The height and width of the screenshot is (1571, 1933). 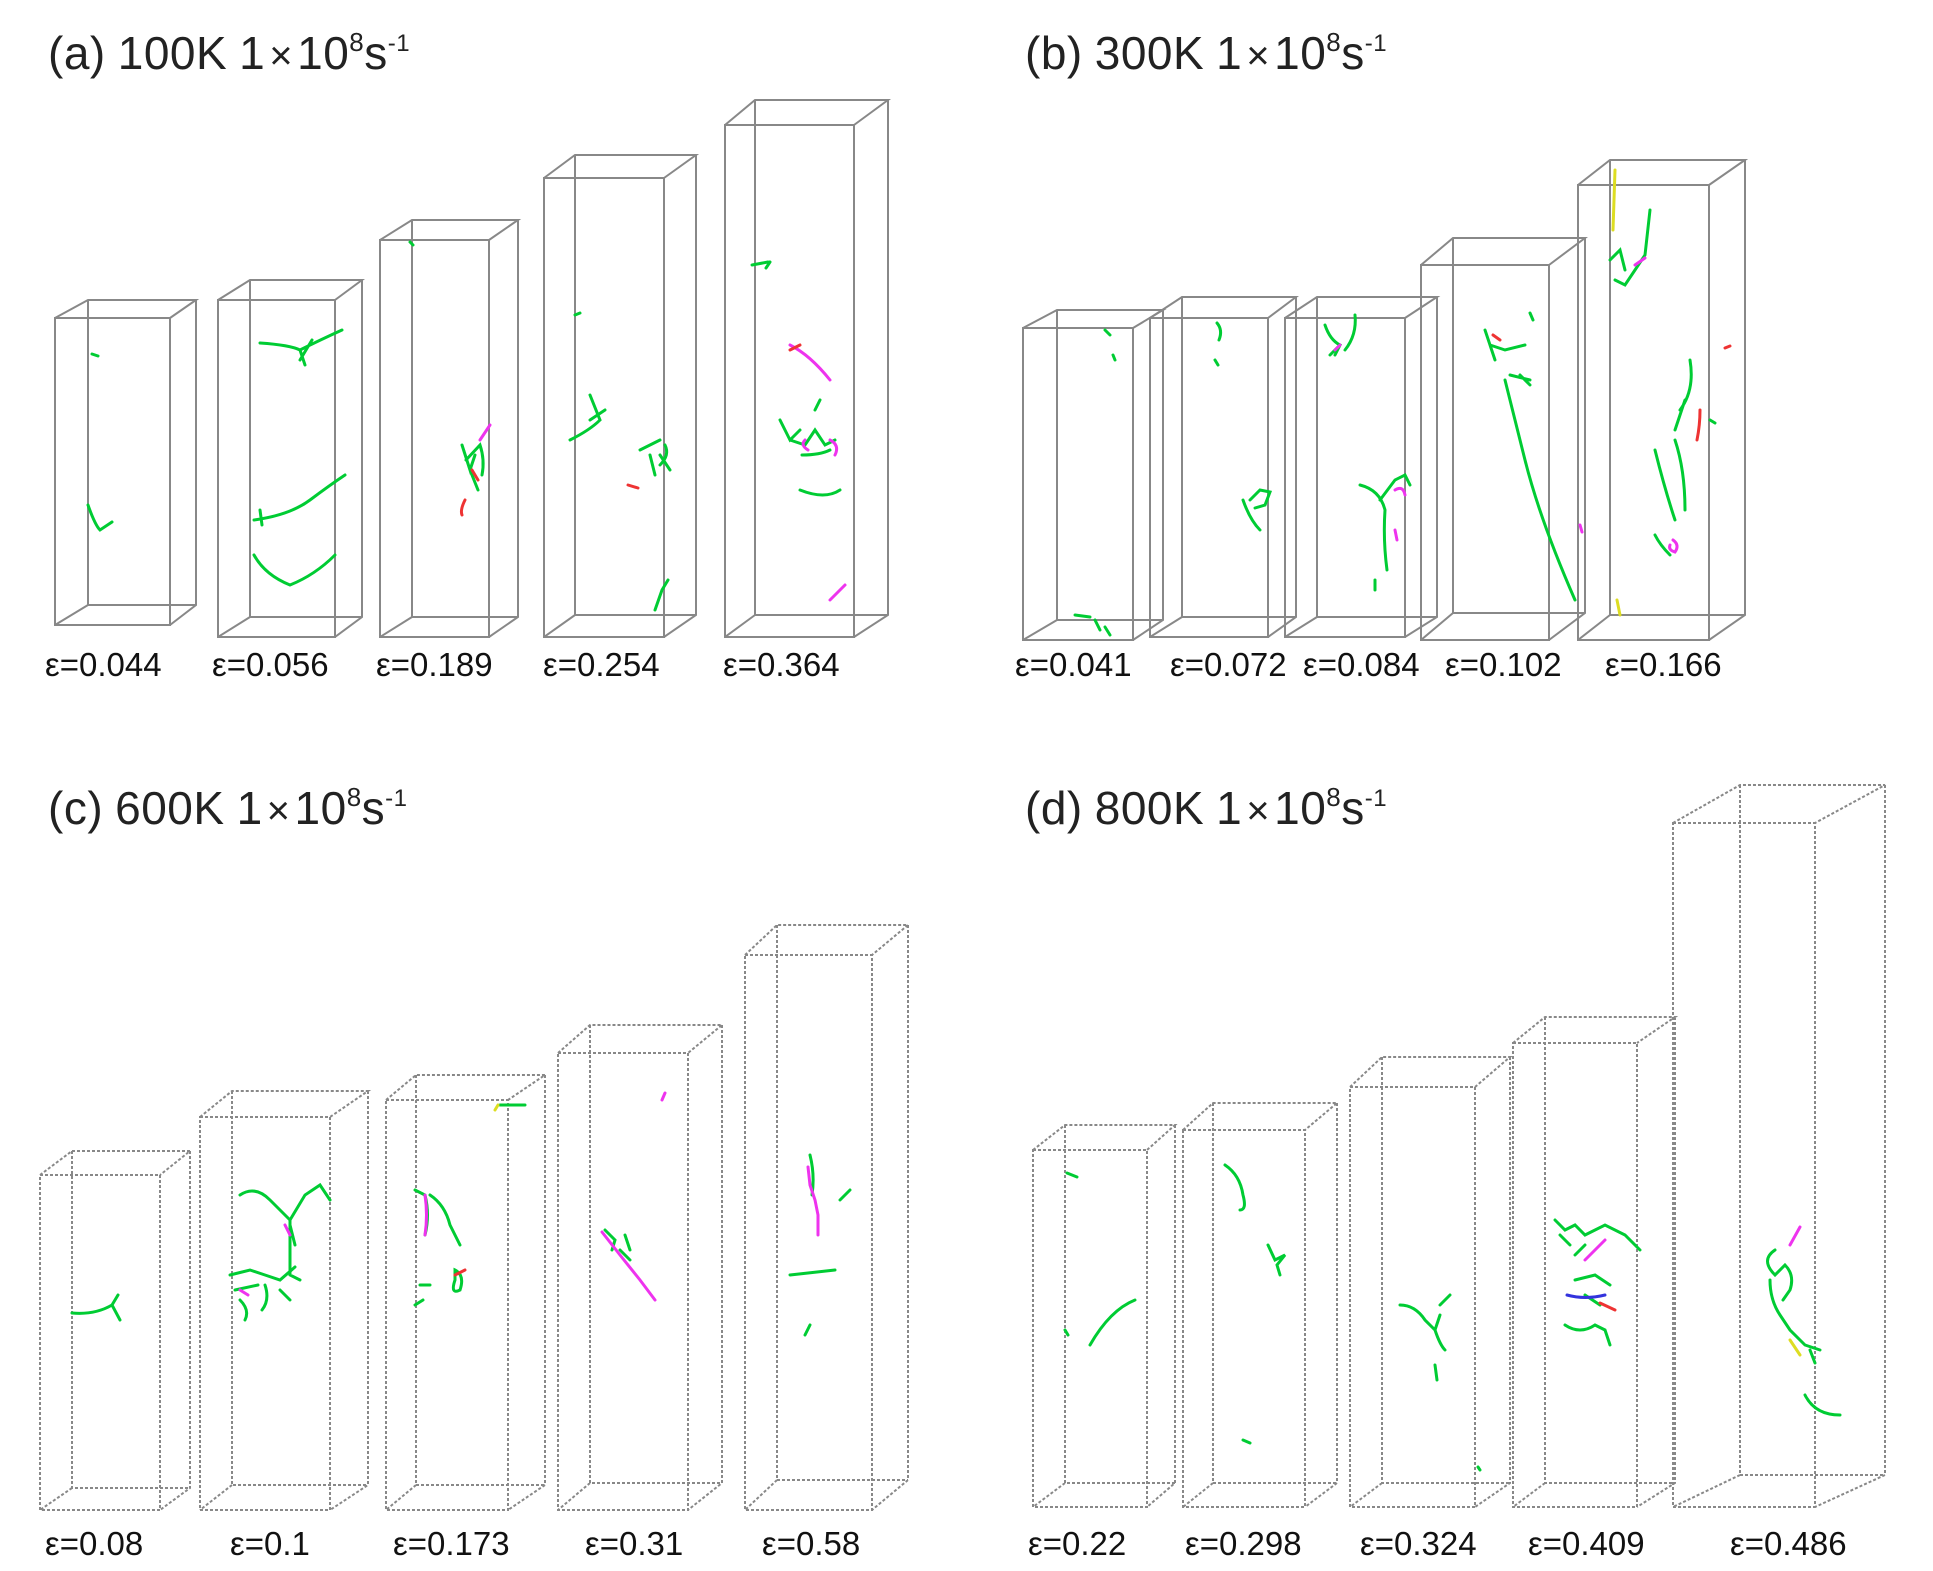 What do you see at coordinates (1503, 664) in the screenshot?
I see `strain-label-b4: ε=0.102` at bounding box center [1503, 664].